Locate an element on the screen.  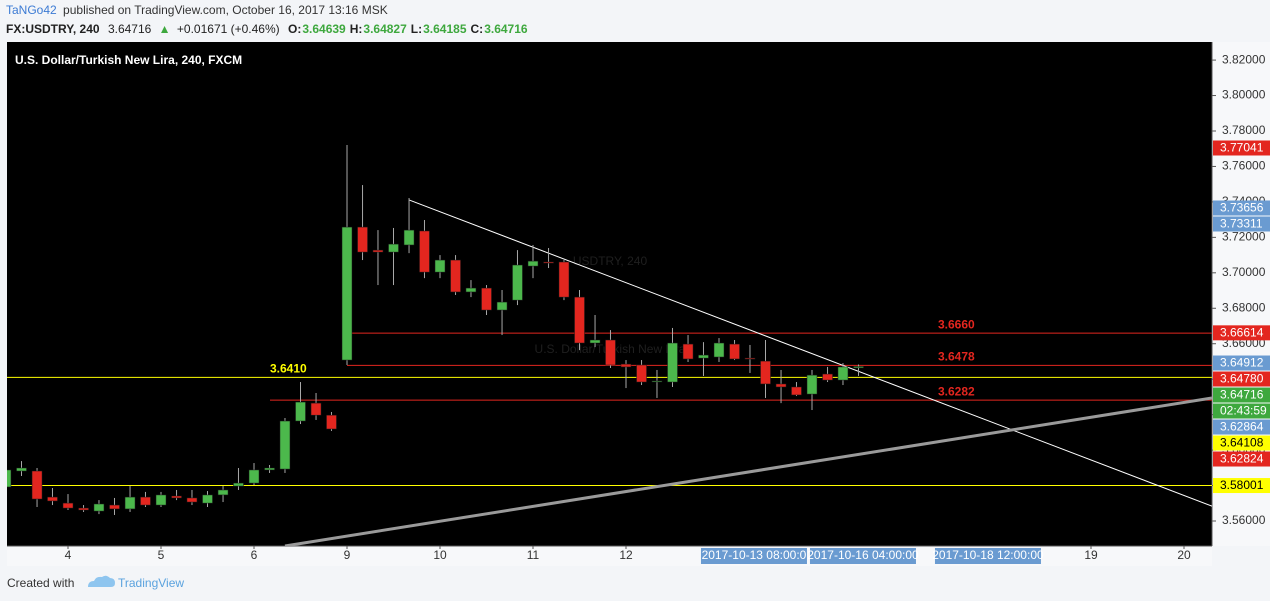
level-label: 3.6410 is located at coordinates (288, 369).